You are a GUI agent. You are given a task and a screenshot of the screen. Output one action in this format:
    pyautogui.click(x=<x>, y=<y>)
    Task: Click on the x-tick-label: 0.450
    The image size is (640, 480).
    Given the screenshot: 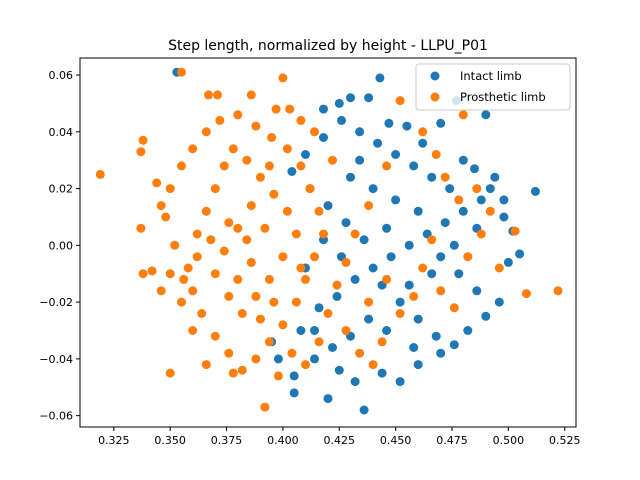 What is the action you would take?
    pyautogui.click(x=396, y=440)
    